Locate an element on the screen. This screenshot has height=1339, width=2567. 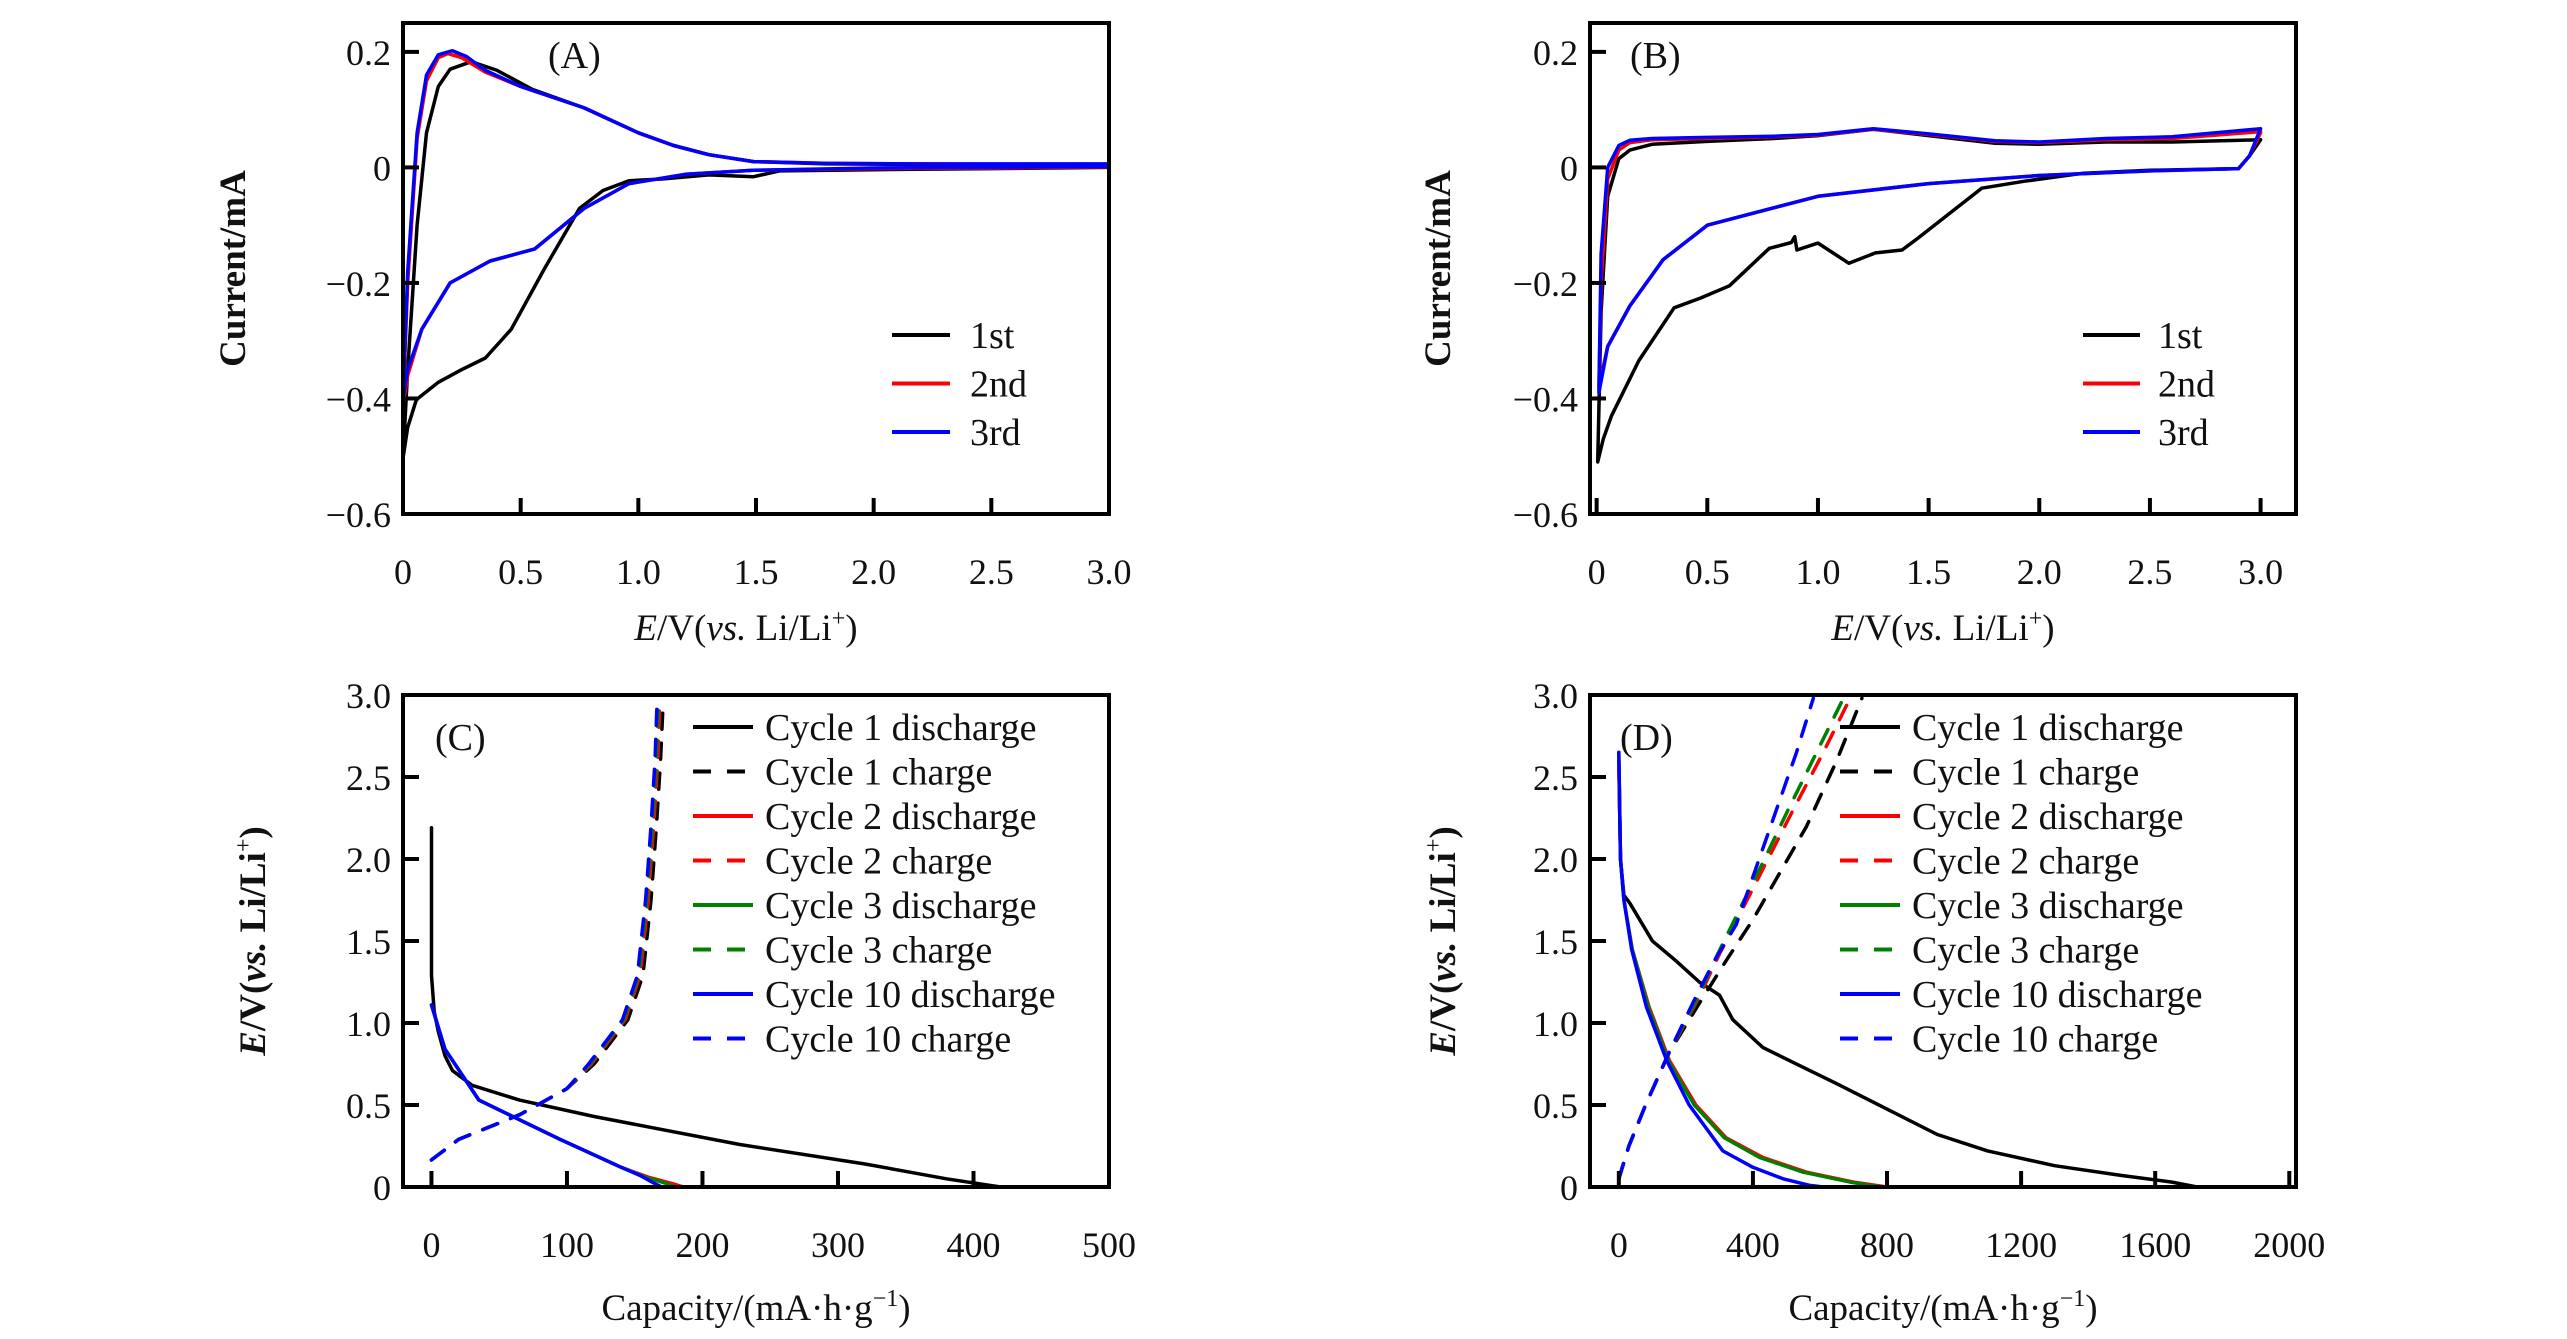
x-tick-label: 1200 is located at coordinates (2021, 1245).